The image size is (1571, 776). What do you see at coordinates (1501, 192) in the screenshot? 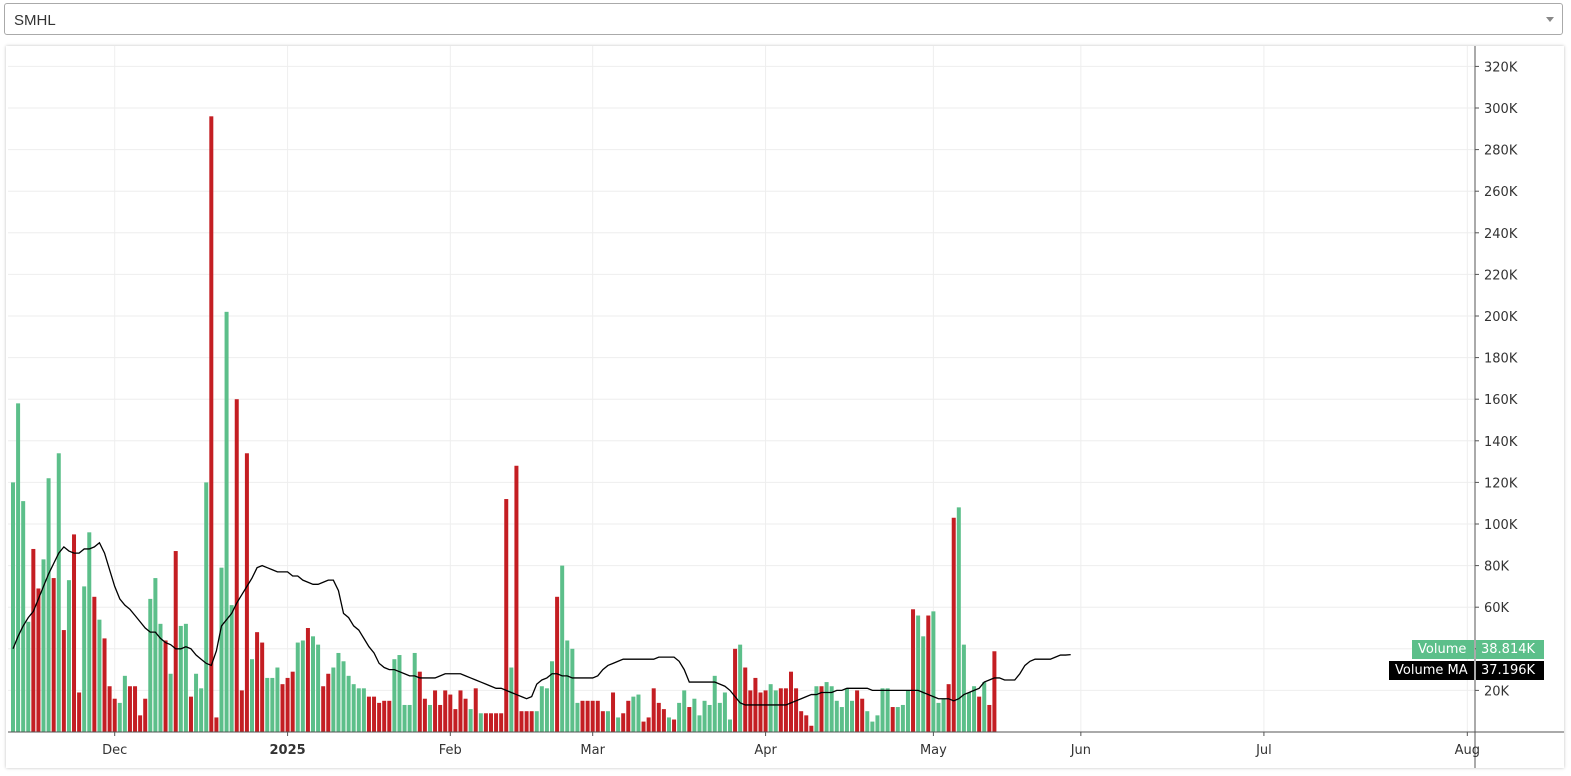
I see `y-tick-label: 260K` at bounding box center [1501, 192].